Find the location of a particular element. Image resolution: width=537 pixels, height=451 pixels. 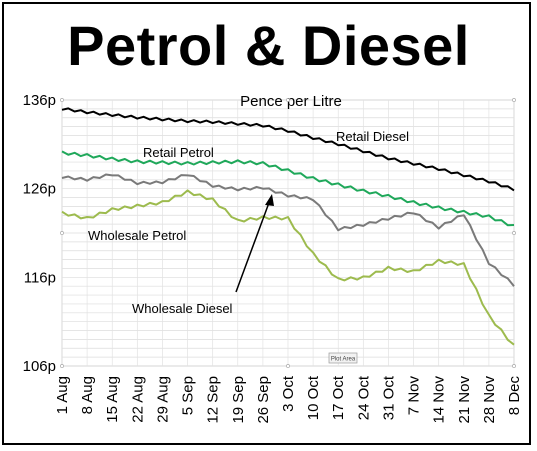

annotation-retail-diesel: Retail Diesel is located at coordinates (372, 136).